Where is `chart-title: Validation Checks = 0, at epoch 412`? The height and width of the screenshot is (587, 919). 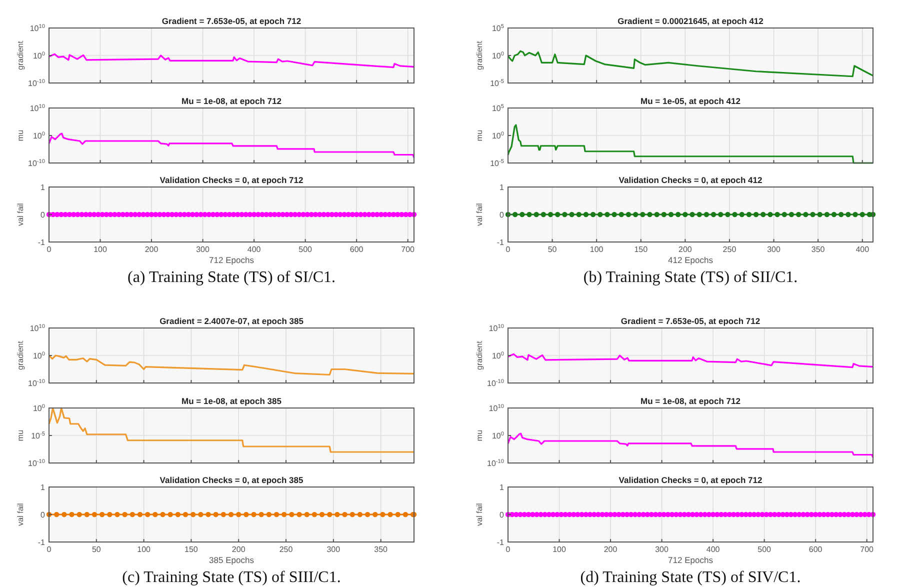 chart-title: Validation Checks = 0, at epoch 412 is located at coordinates (690, 180).